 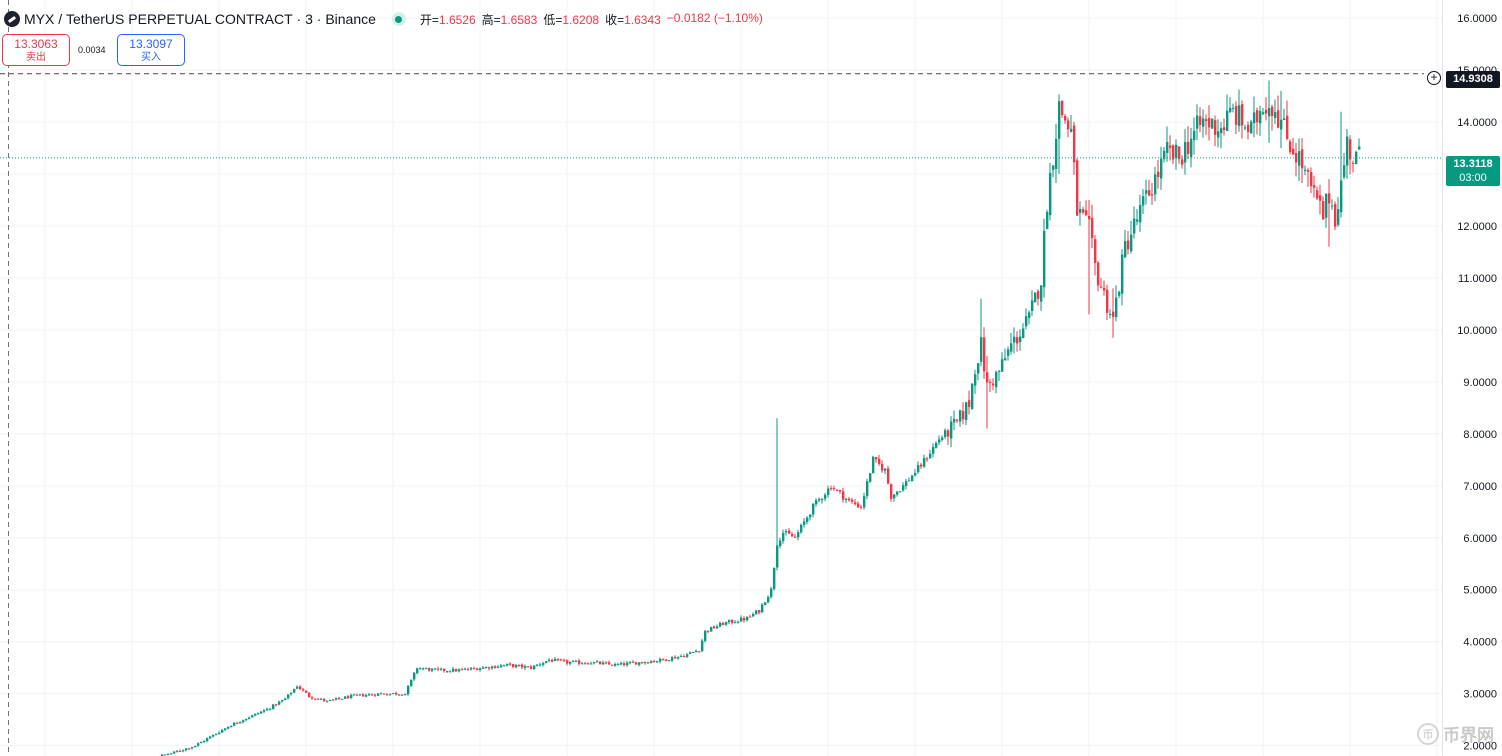 I want to click on close-value: 1.6343, so click(x=642, y=19).